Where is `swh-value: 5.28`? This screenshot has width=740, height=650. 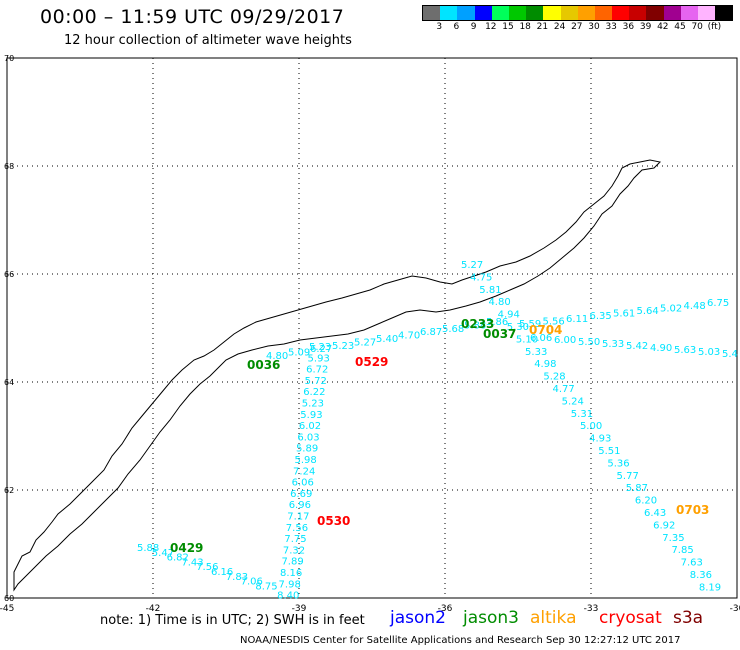
swh-value: 5.28 is located at coordinates (554, 377).